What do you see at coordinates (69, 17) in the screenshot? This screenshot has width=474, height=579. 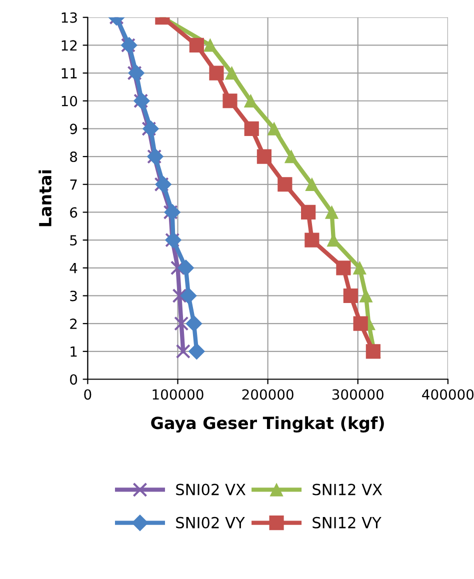 I see `y-tick-label: 13` at bounding box center [69, 17].